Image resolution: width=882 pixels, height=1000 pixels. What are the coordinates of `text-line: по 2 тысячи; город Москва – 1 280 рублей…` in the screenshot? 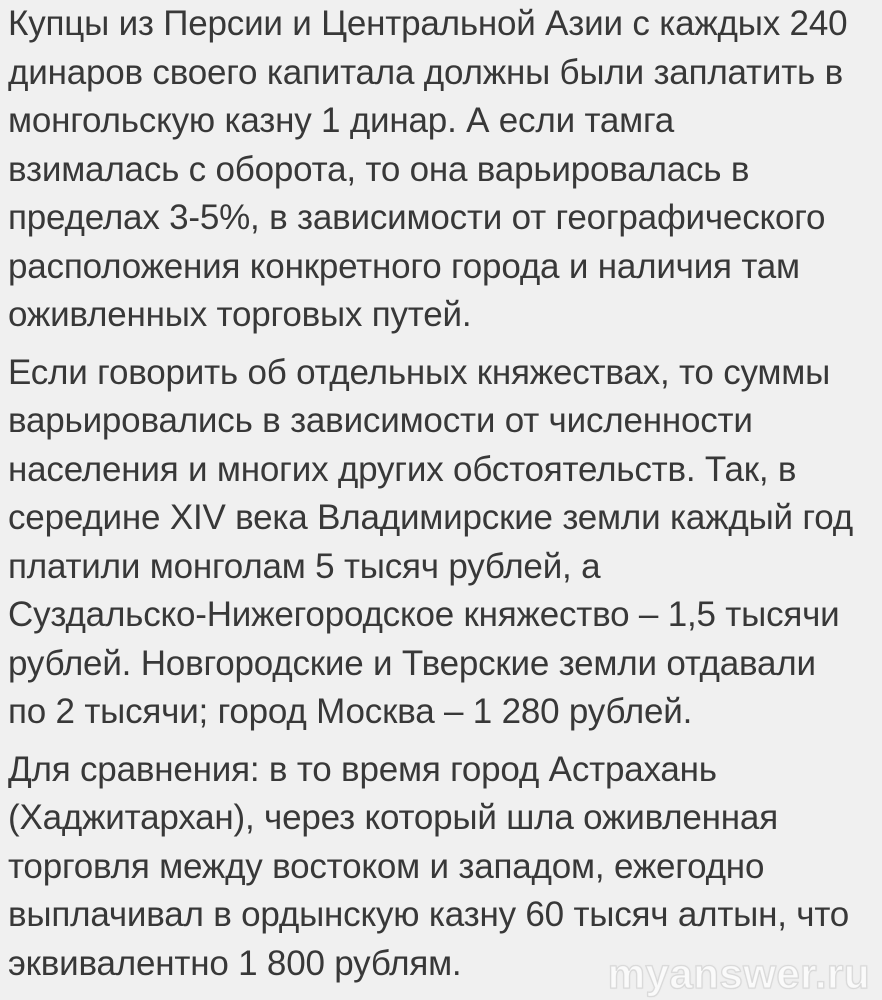 It's located at (350, 711).